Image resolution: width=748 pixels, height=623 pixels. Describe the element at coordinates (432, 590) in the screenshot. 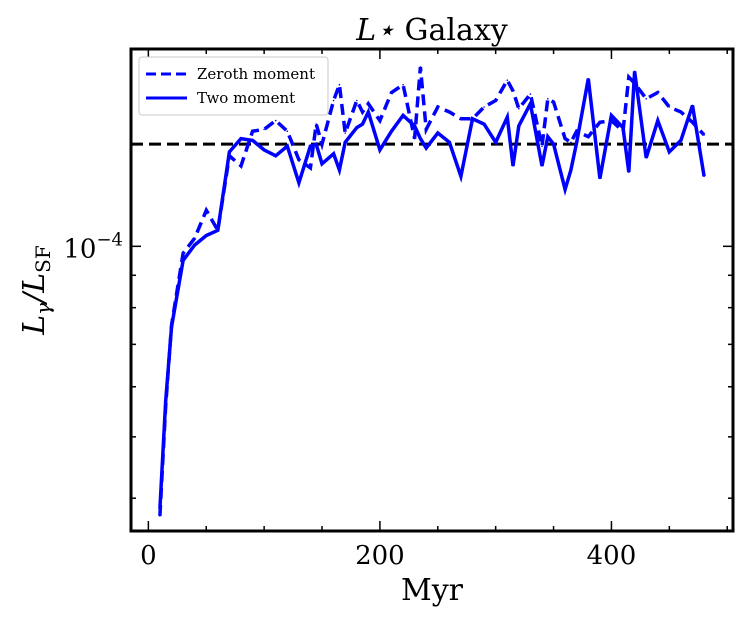

I see `x-axis-label: Myr` at that location.